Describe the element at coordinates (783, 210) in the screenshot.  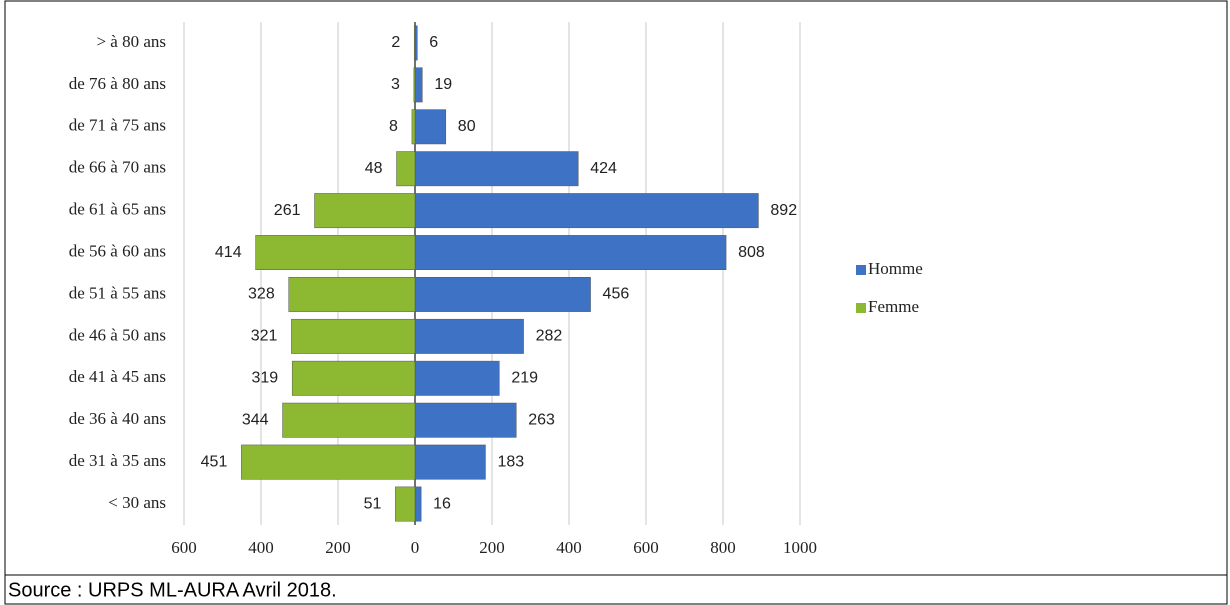
I see `data-label: 892` at that location.